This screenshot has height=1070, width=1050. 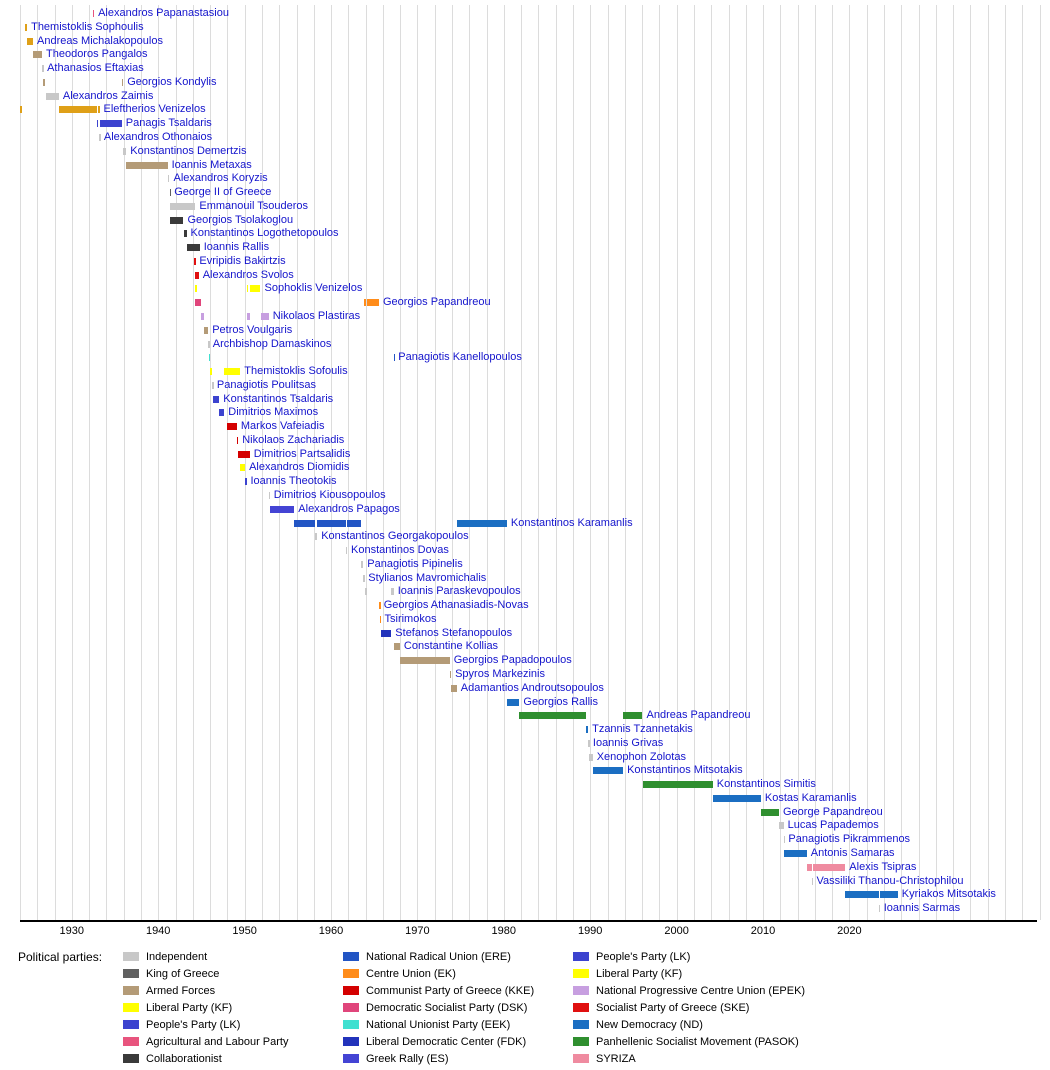 I want to click on pm-name-link: Vassiliki Thanou-Christophilou, so click(x=890, y=880).